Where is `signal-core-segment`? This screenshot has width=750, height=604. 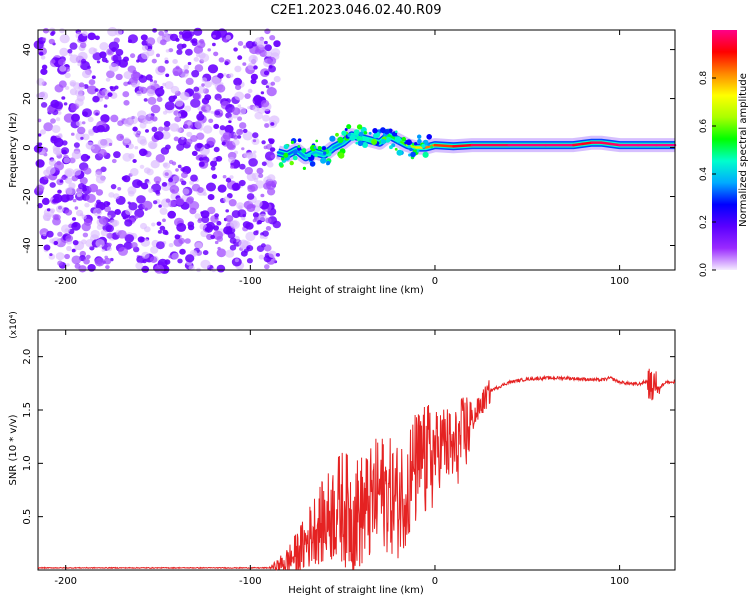 signal-core-segment is located at coordinates (587, 143).